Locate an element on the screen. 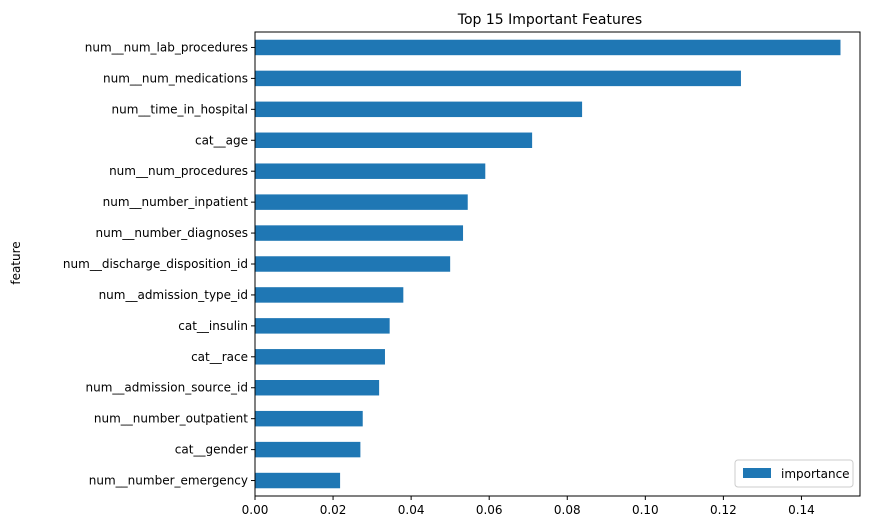 Image resolution: width=883 pixels, height=528 pixels. y-tick-label: num__number_inpatient is located at coordinates (176, 202).